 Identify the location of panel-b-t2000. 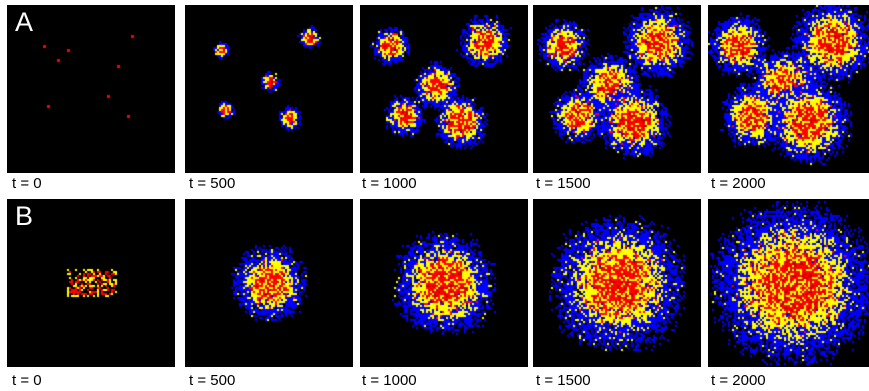
(788, 283).